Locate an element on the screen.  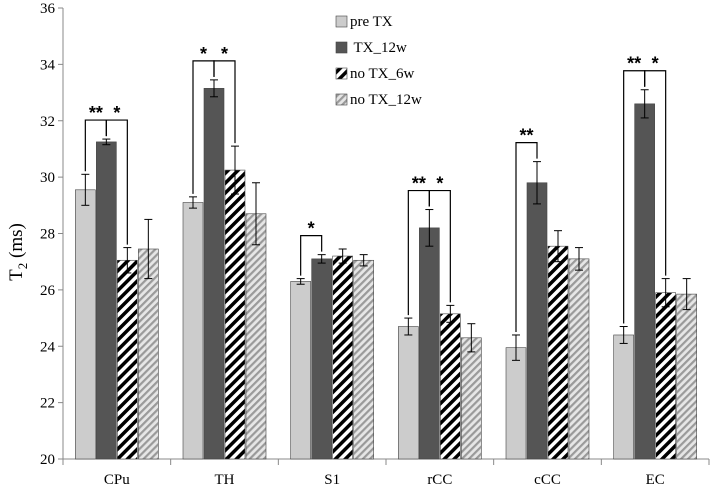
legend-label: TX_12w is located at coordinates (378, 48).